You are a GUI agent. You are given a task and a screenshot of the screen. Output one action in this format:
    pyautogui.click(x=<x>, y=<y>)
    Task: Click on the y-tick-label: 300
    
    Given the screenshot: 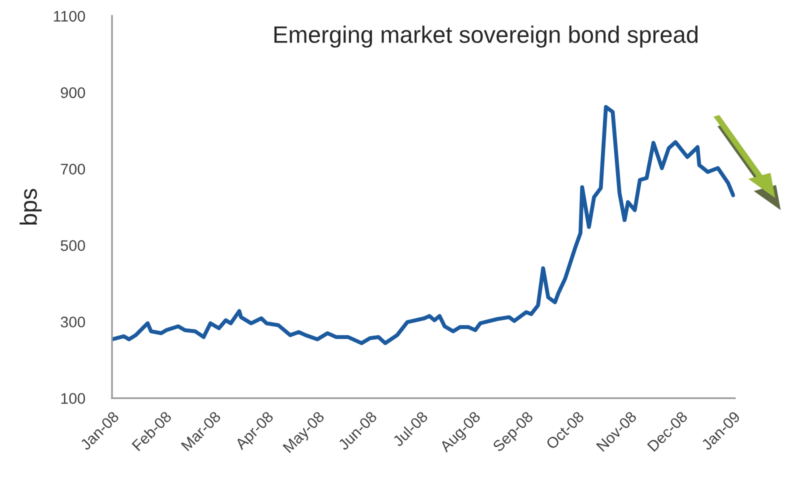 What is the action you would take?
    pyautogui.click(x=73, y=322)
    